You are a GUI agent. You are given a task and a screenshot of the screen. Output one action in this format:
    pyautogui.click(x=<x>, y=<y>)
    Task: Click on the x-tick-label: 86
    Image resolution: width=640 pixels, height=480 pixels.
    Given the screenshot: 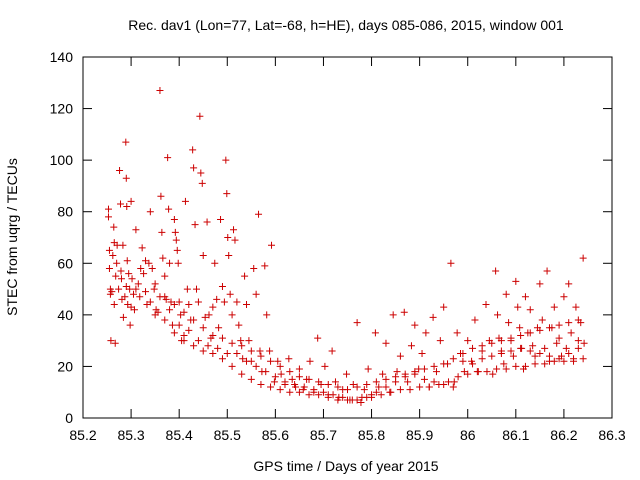 What is the action you would take?
    pyautogui.click(x=468, y=435)
    